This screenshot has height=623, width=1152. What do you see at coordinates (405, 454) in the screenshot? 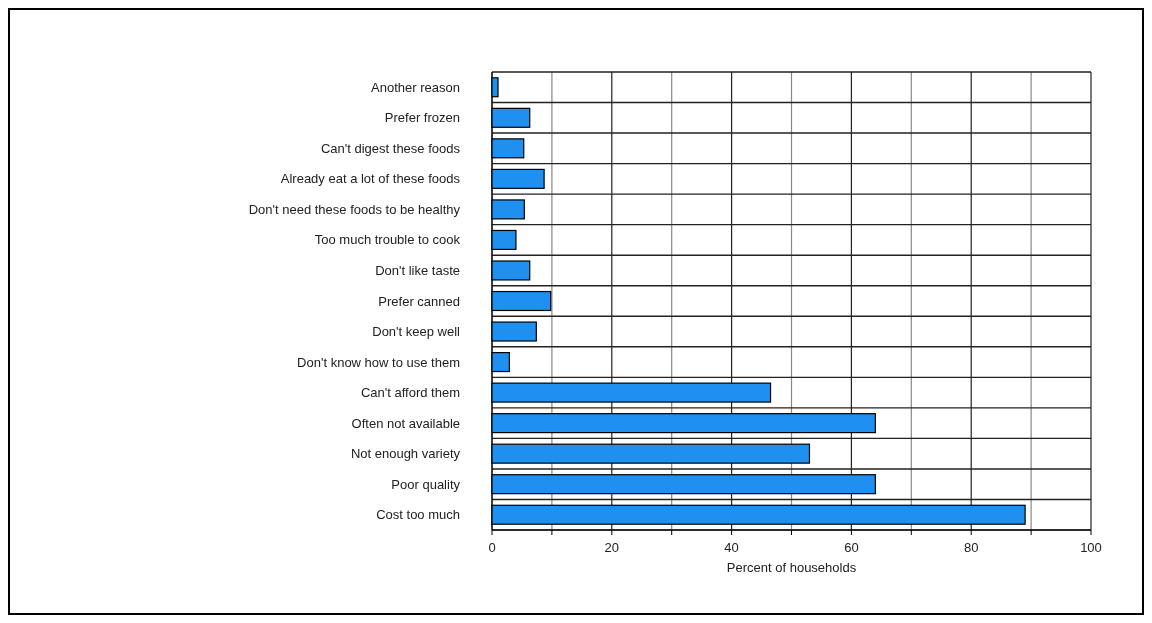
I see `y-tick-label: Not enough variety` at bounding box center [405, 454].